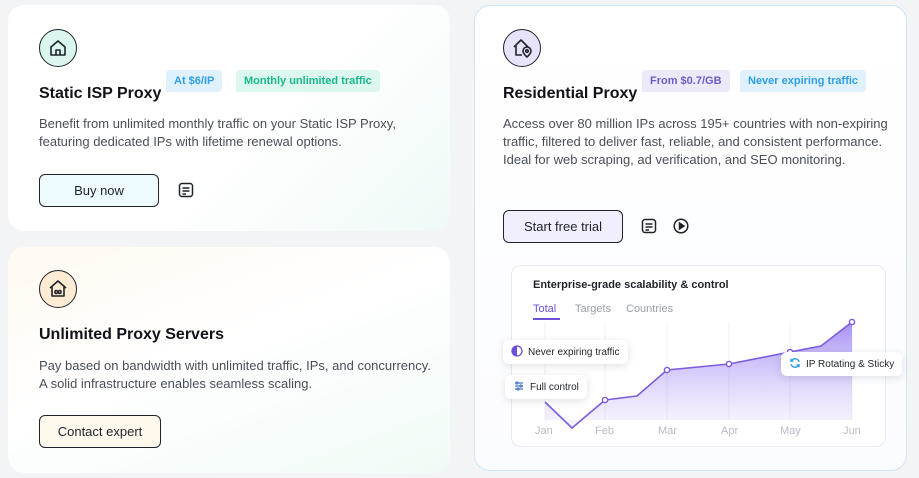 The image size is (919, 478). What do you see at coordinates (563, 226) in the screenshot?
I see `start-free-trial-button: Start free trial` at bounding box center [563, 226].